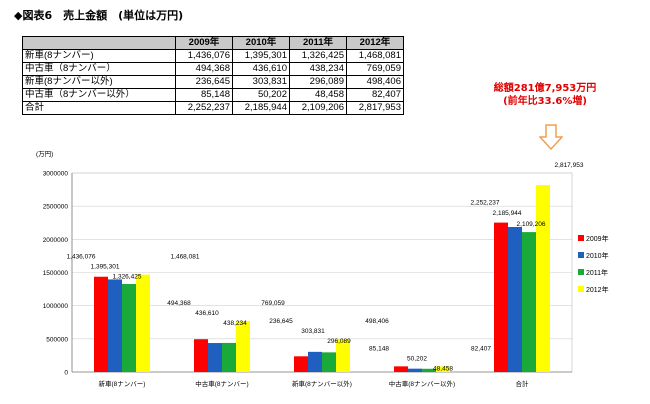 This screenshot has height=404, width=650. What do you see at coordinates (417, 358) in the screenshot?
I see `data-label: 50,202` at bounding box center [417, 358].